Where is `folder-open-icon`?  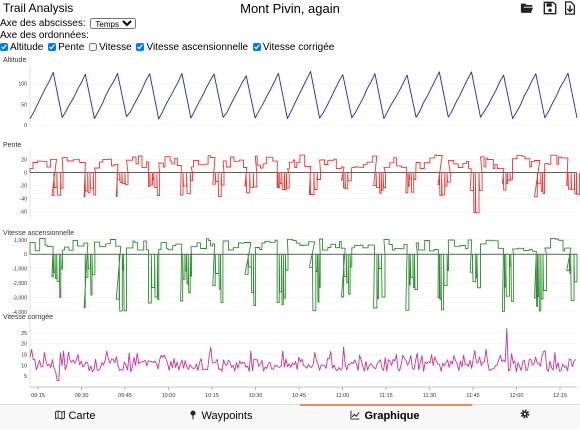
folder-open-icon is located at coordinates (527, 8).